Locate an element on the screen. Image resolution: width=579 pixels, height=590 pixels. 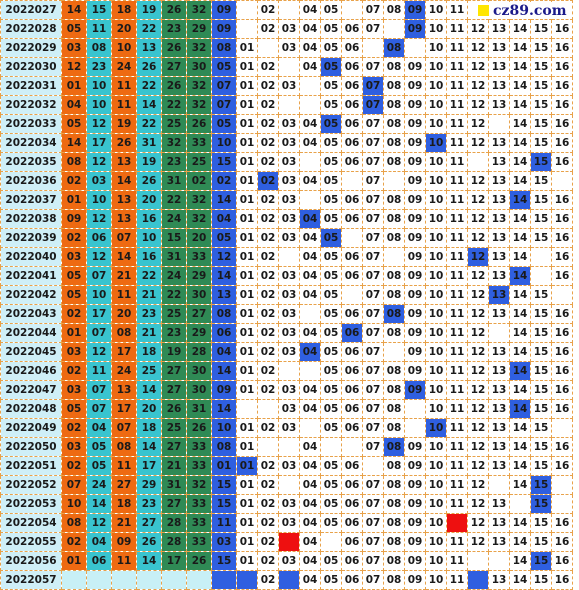
red-ball-cell: 26 is located at coordinates (174, 86).